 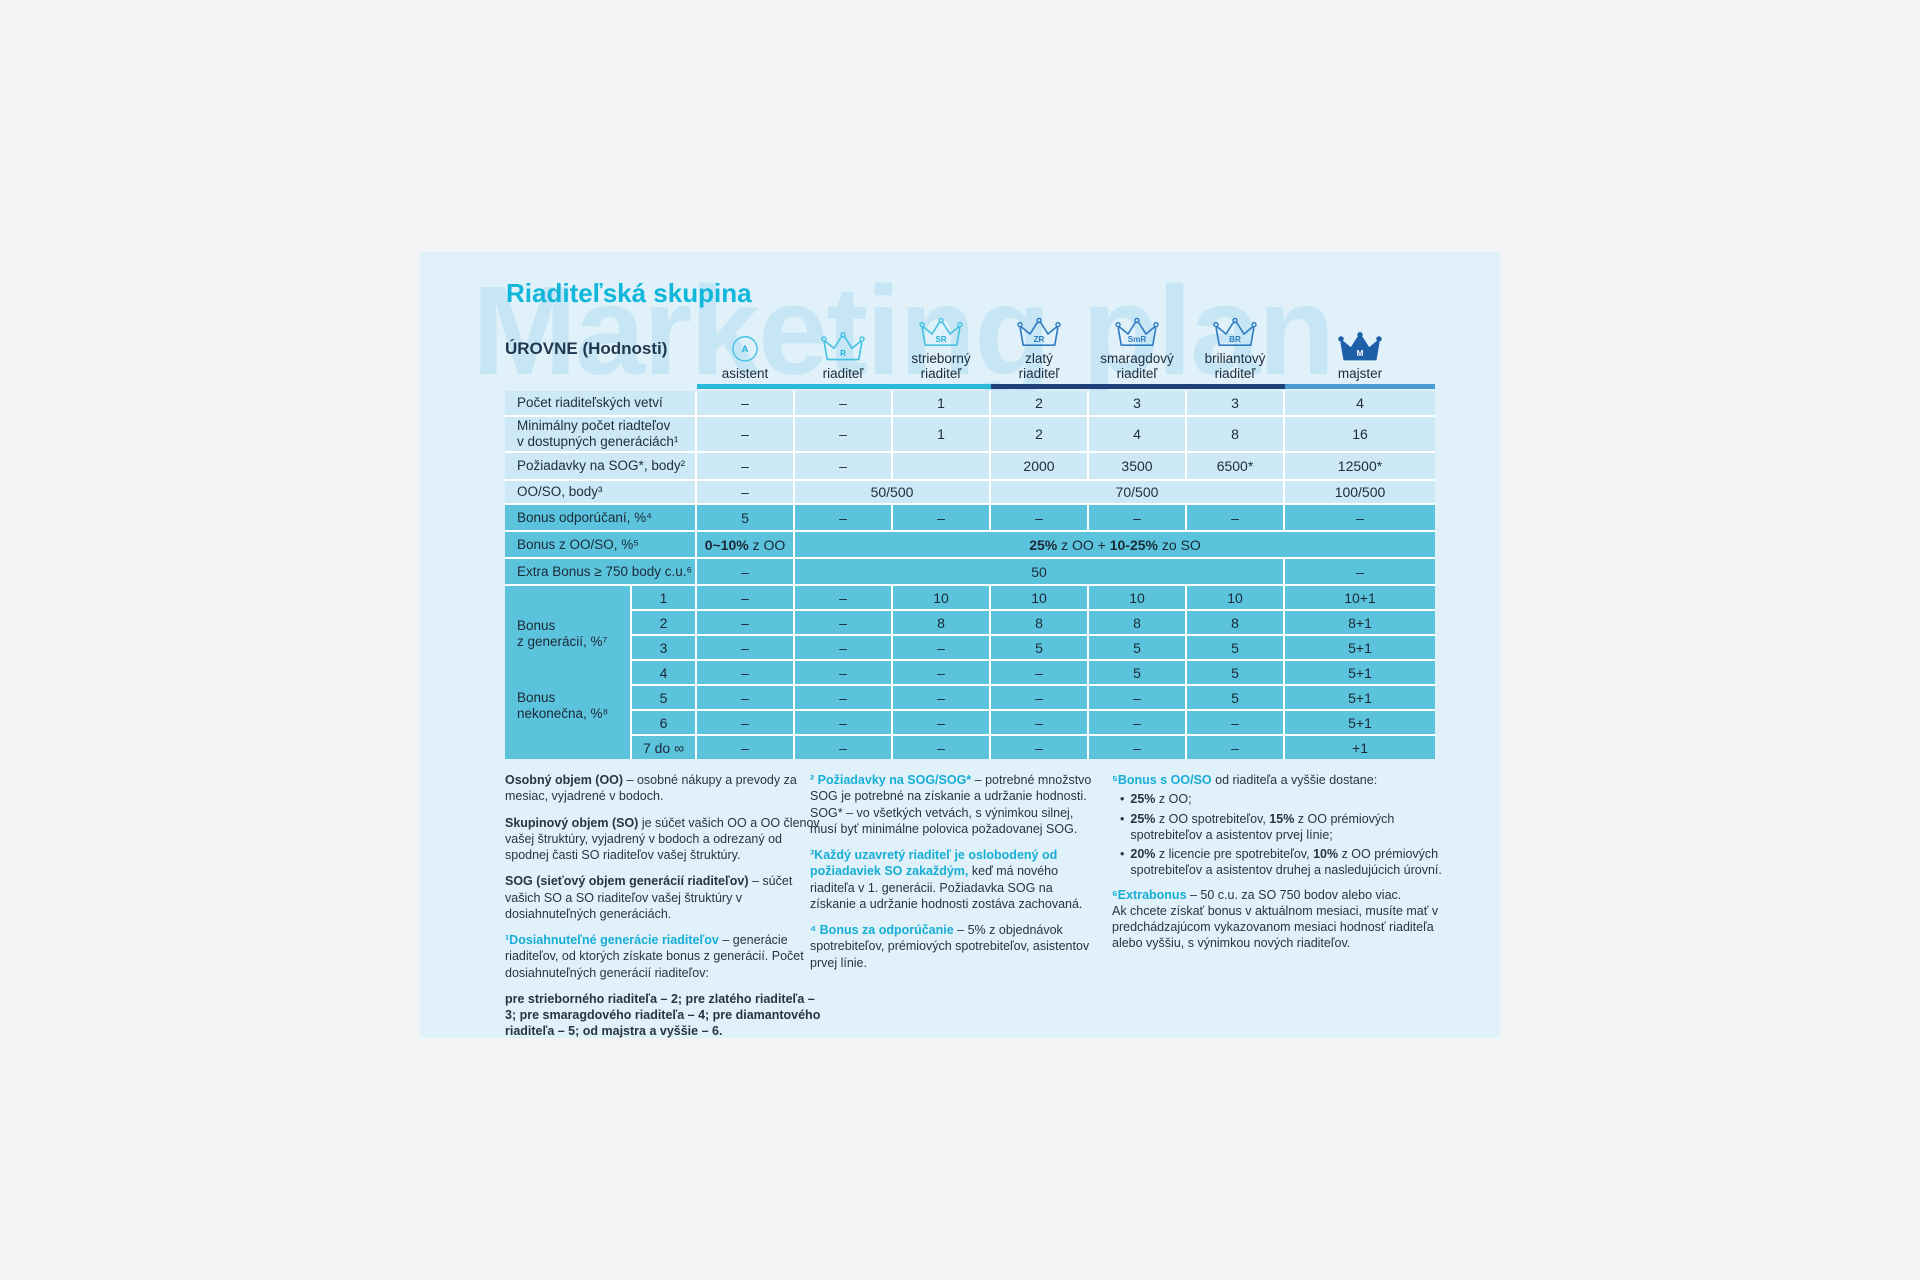 What do you see at coordinates (629, 293) in the screenshot?
I see `page-title: Riaditeľská skupina` at bounding box center [629, 293].